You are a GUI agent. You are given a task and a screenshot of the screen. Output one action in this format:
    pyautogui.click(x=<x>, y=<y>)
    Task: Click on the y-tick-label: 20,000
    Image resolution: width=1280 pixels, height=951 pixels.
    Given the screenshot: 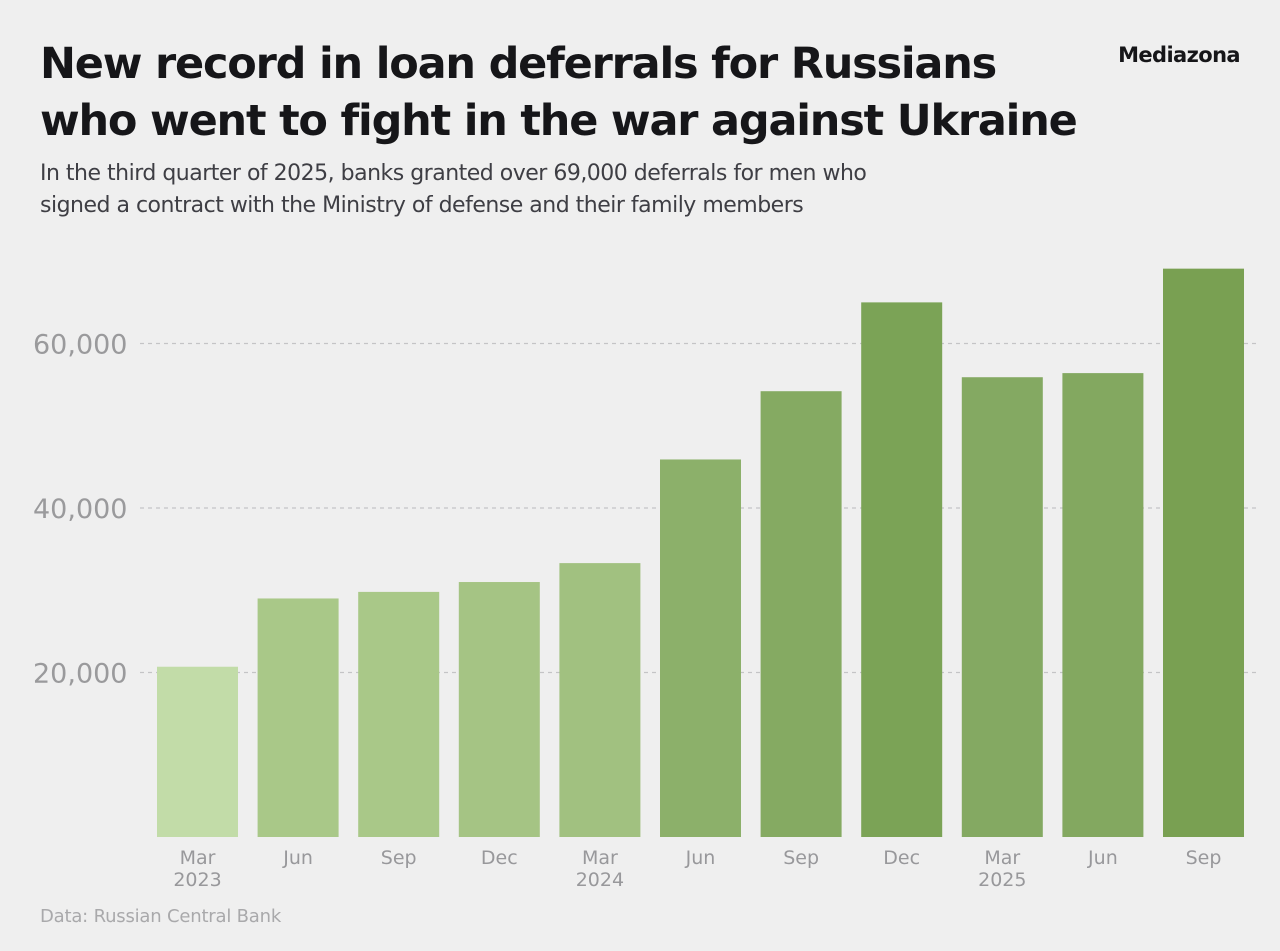 What is the action you would take?
    pyautogui.click(x=80, y=674)
    